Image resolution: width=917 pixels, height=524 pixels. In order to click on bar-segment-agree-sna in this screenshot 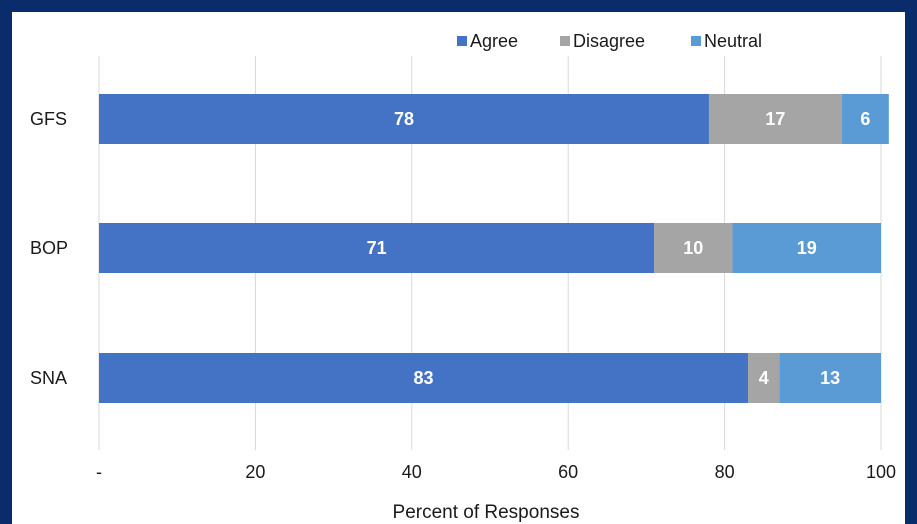, I will do `click(424, 378)`.